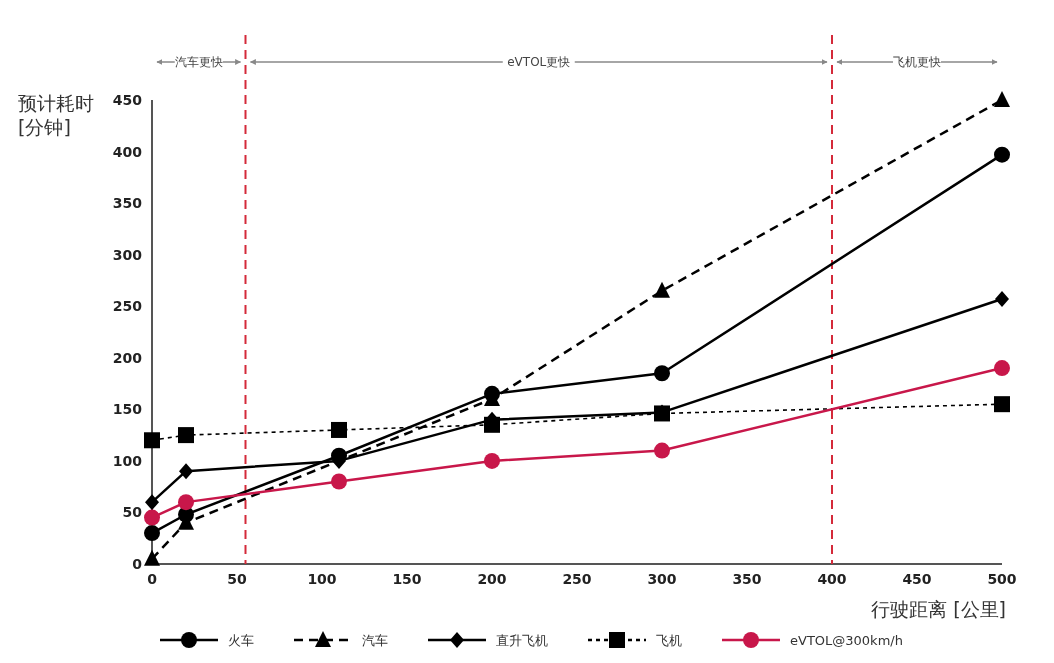 This screenshot has height=663, width=1054. Describe the element at coordinates (375, 640) in the screenshot. I see `legend-label: 汽车` at that location.